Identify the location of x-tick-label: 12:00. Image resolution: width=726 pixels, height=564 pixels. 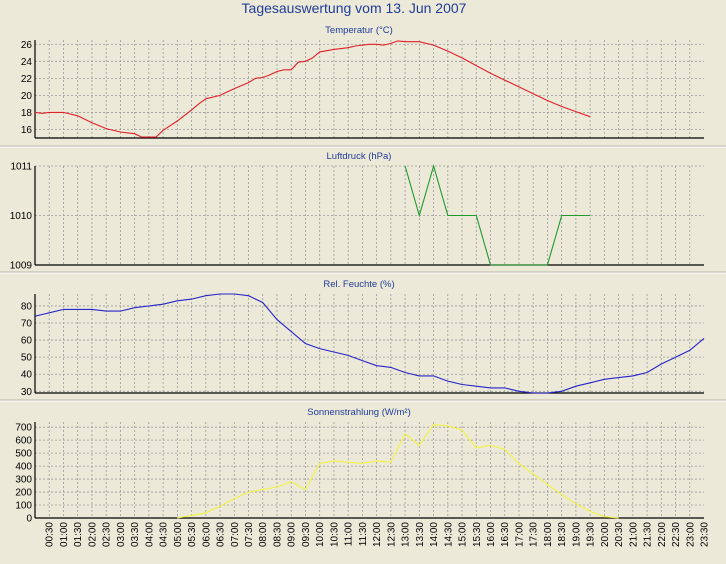
(377, 534).